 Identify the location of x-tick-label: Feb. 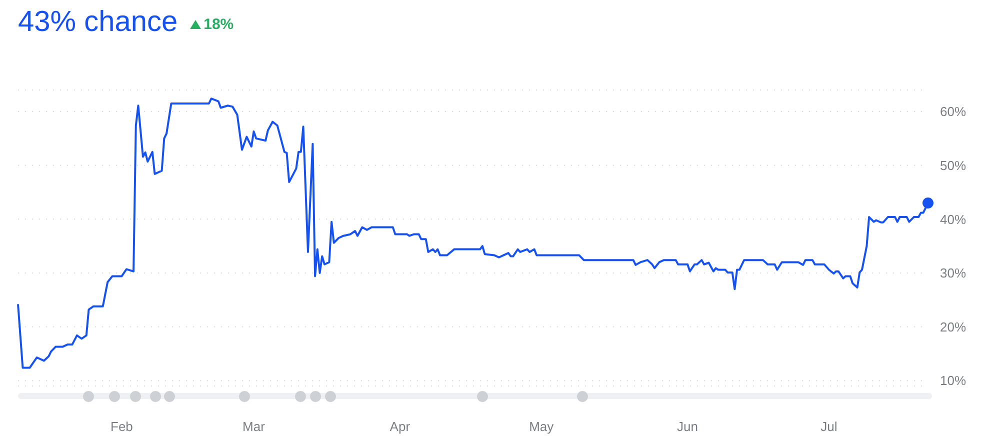
(121, 426).